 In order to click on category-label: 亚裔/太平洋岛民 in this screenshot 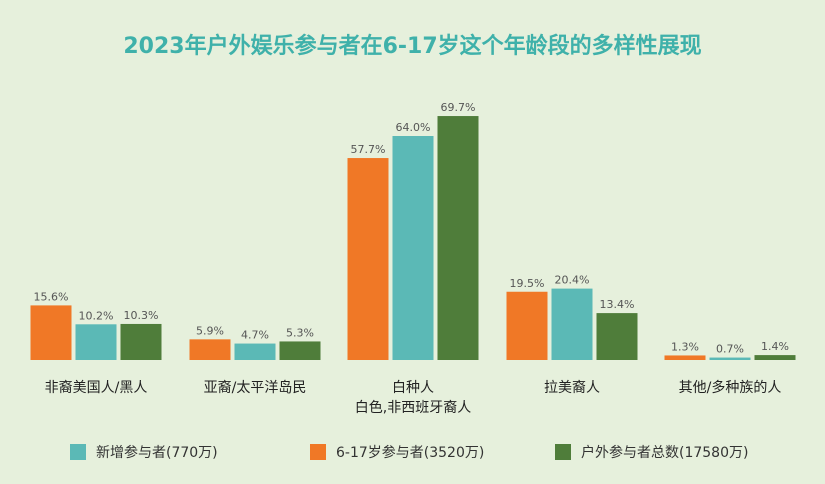, I will do `click(255, 387)`.